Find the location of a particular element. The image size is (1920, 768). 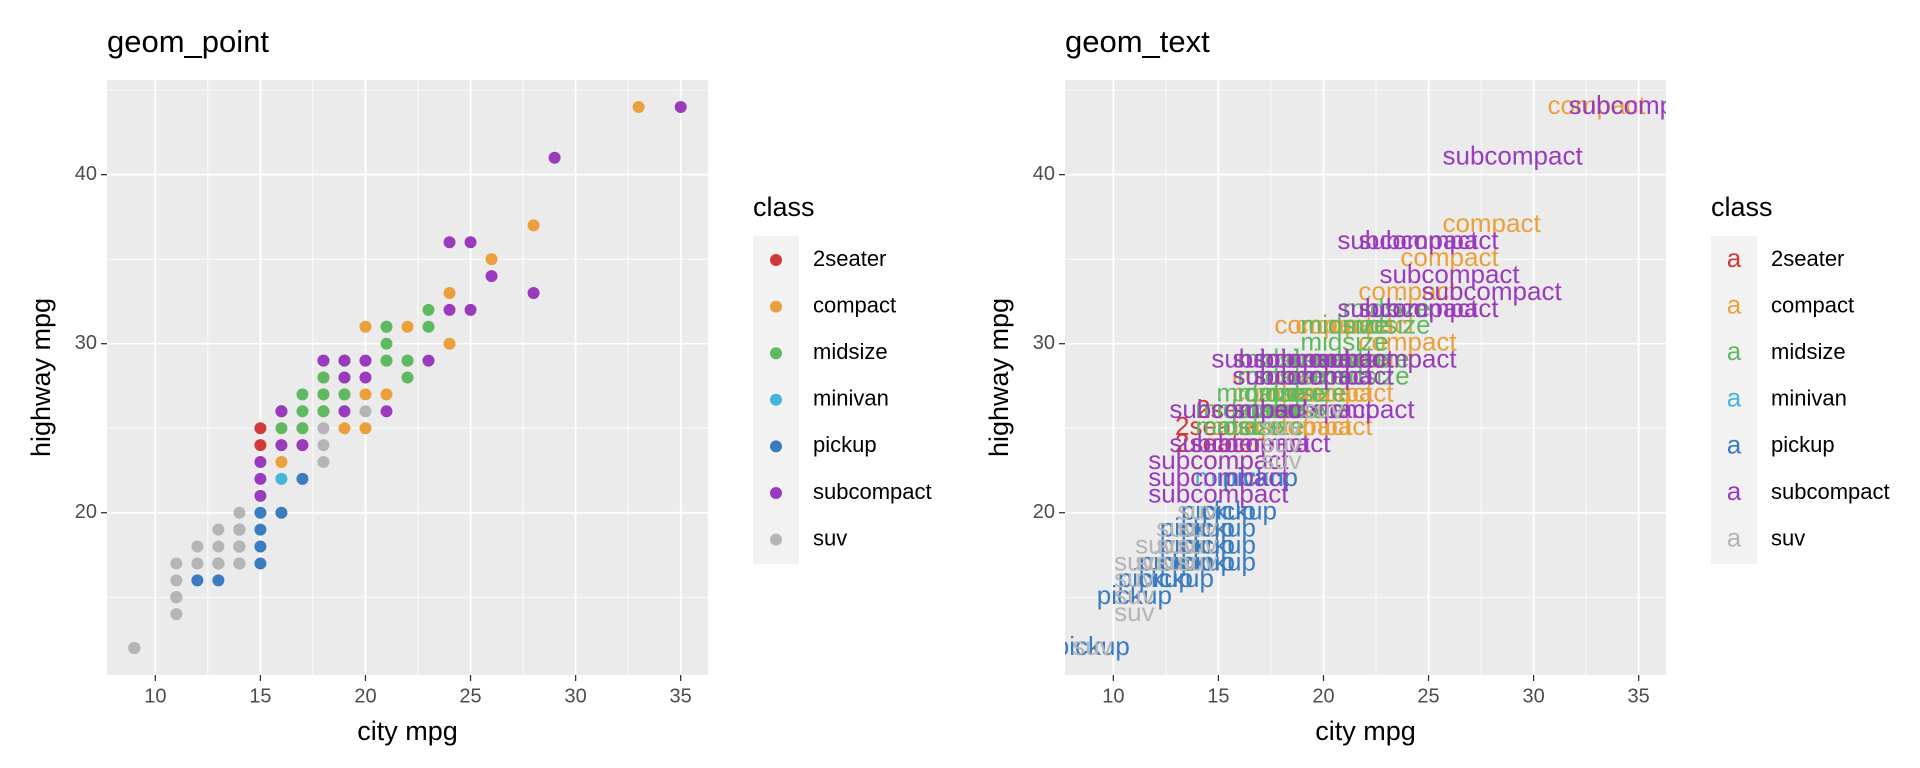

legend-key-background is located at coordinates (1734, 400).